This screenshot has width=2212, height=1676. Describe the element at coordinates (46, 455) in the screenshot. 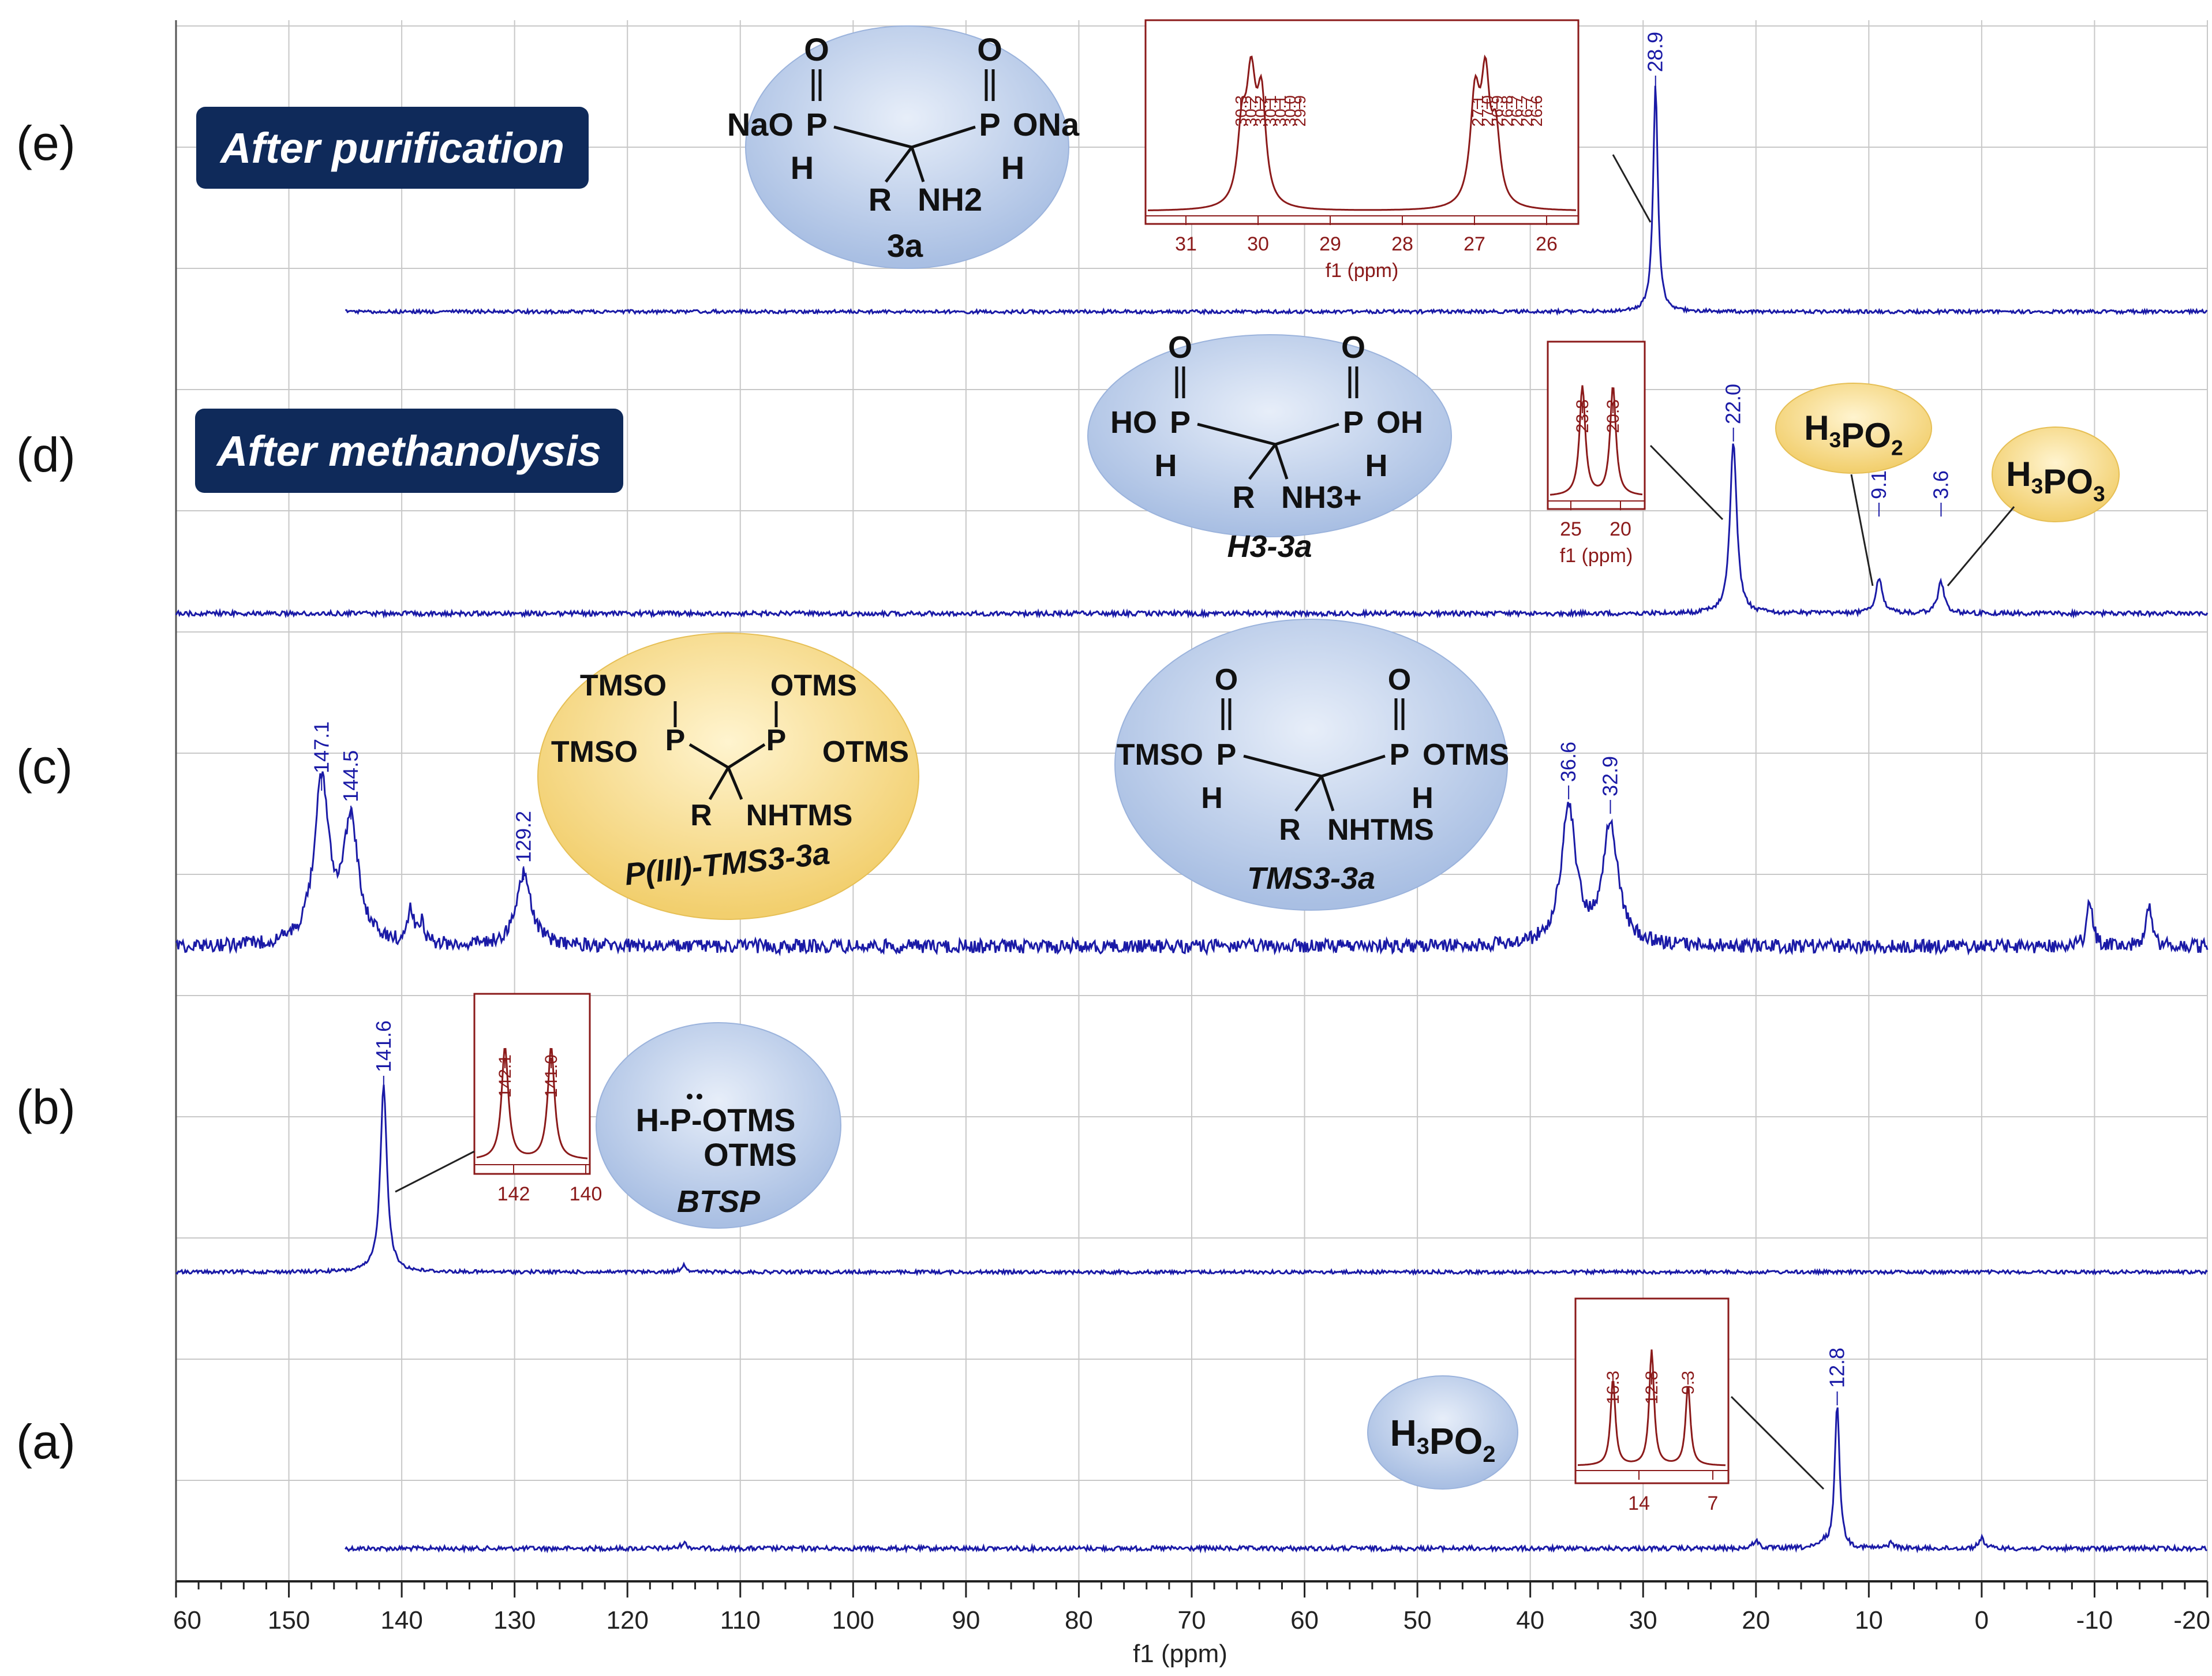

I see `panel-label-d: (d)` at that location.